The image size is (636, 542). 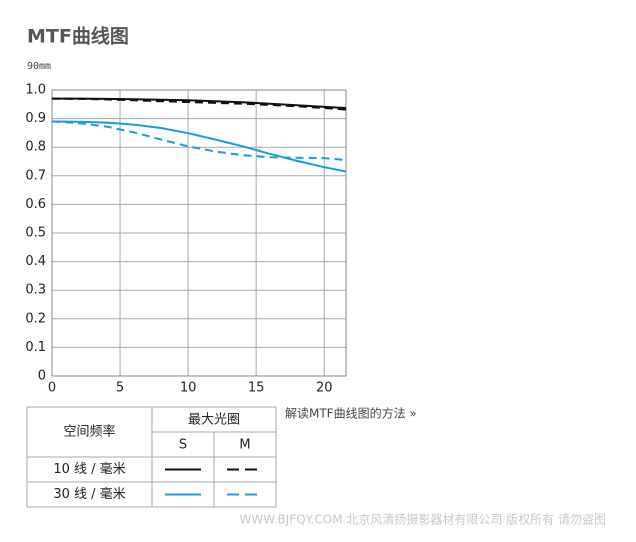 I want to click on y-tick-label: 0.8, so click(x=35, y=147).